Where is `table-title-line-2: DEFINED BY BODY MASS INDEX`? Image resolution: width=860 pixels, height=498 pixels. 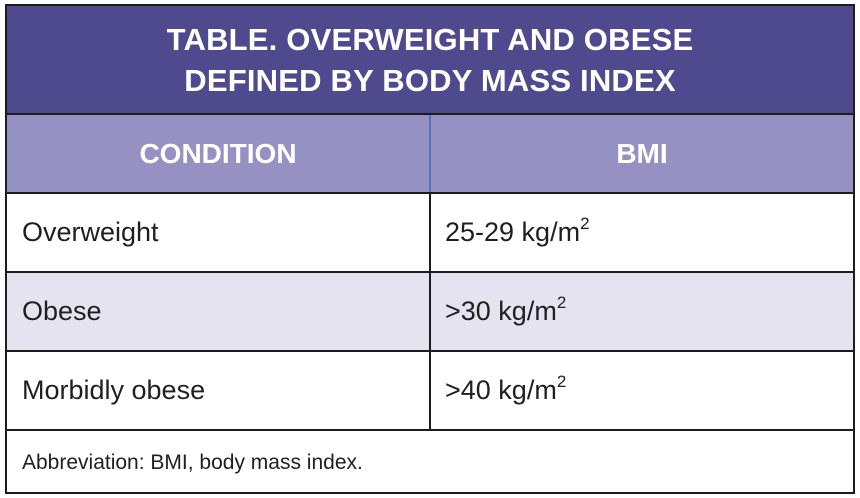
table-title-line-2: DEFINED BY BODY MASS INDEX is located at coordinates (430, 80).